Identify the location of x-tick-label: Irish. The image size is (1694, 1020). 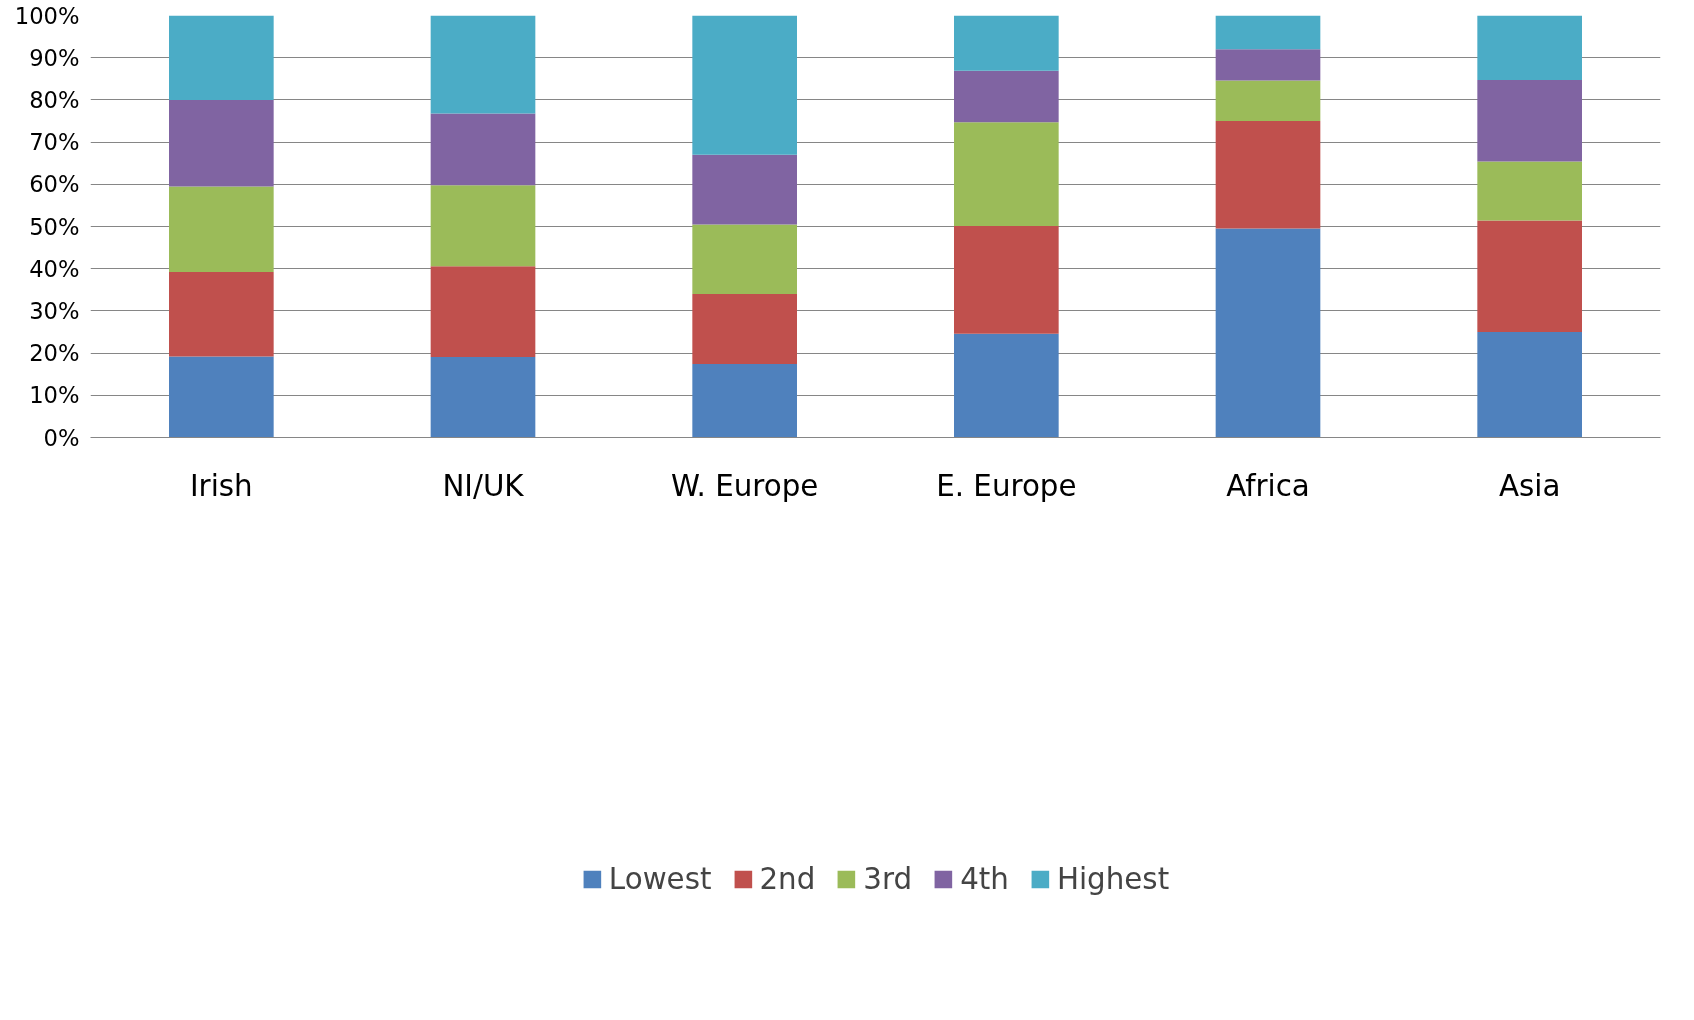
(221, 485).